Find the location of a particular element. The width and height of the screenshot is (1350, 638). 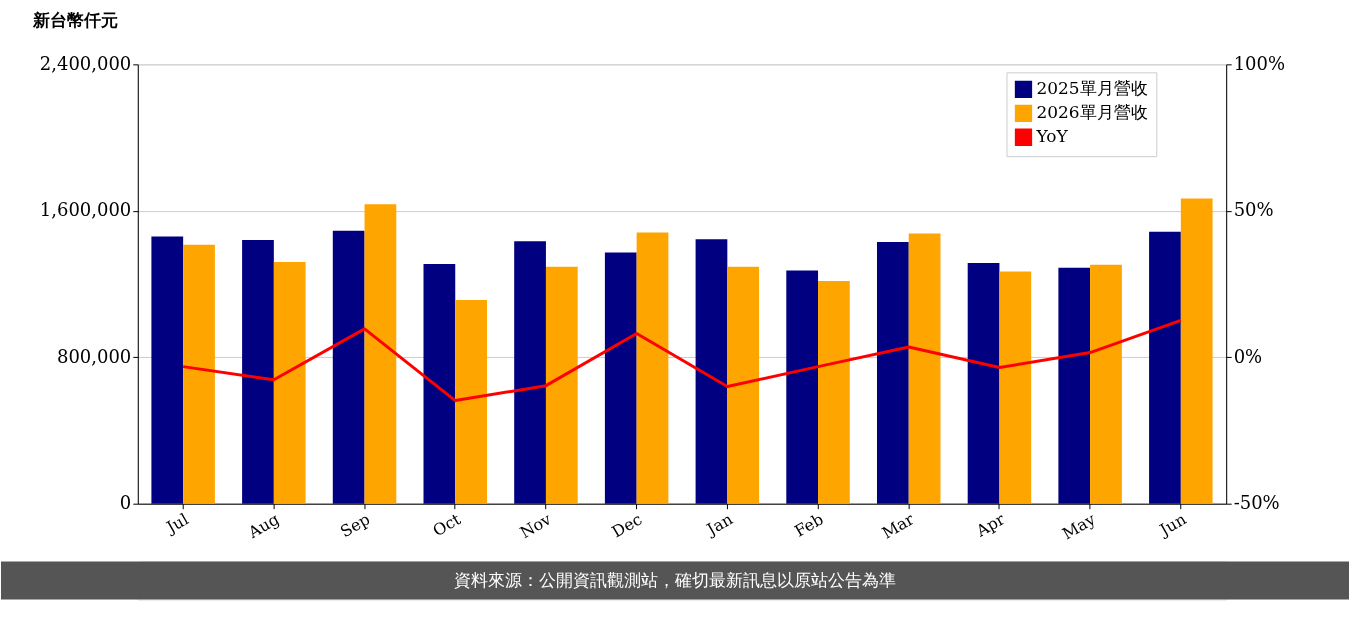

x-tick-label: Feb is located at coordinates (809, 525).